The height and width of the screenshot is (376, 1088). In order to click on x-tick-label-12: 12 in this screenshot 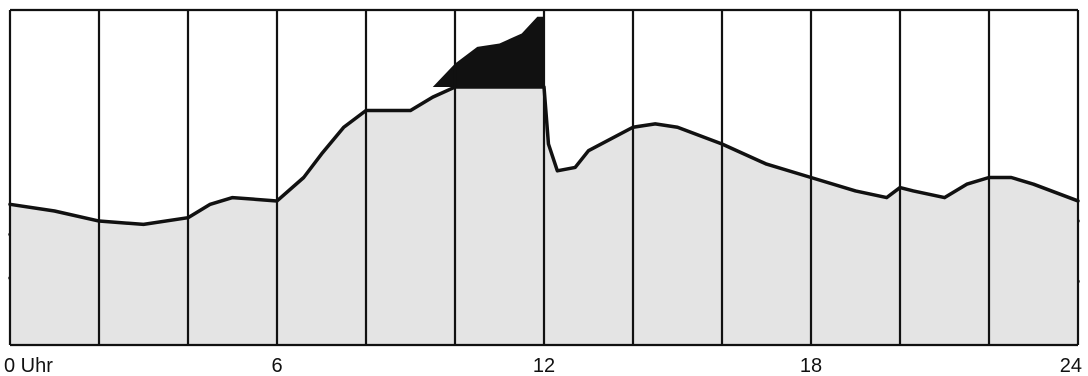, I will do `click(544, 365)`.